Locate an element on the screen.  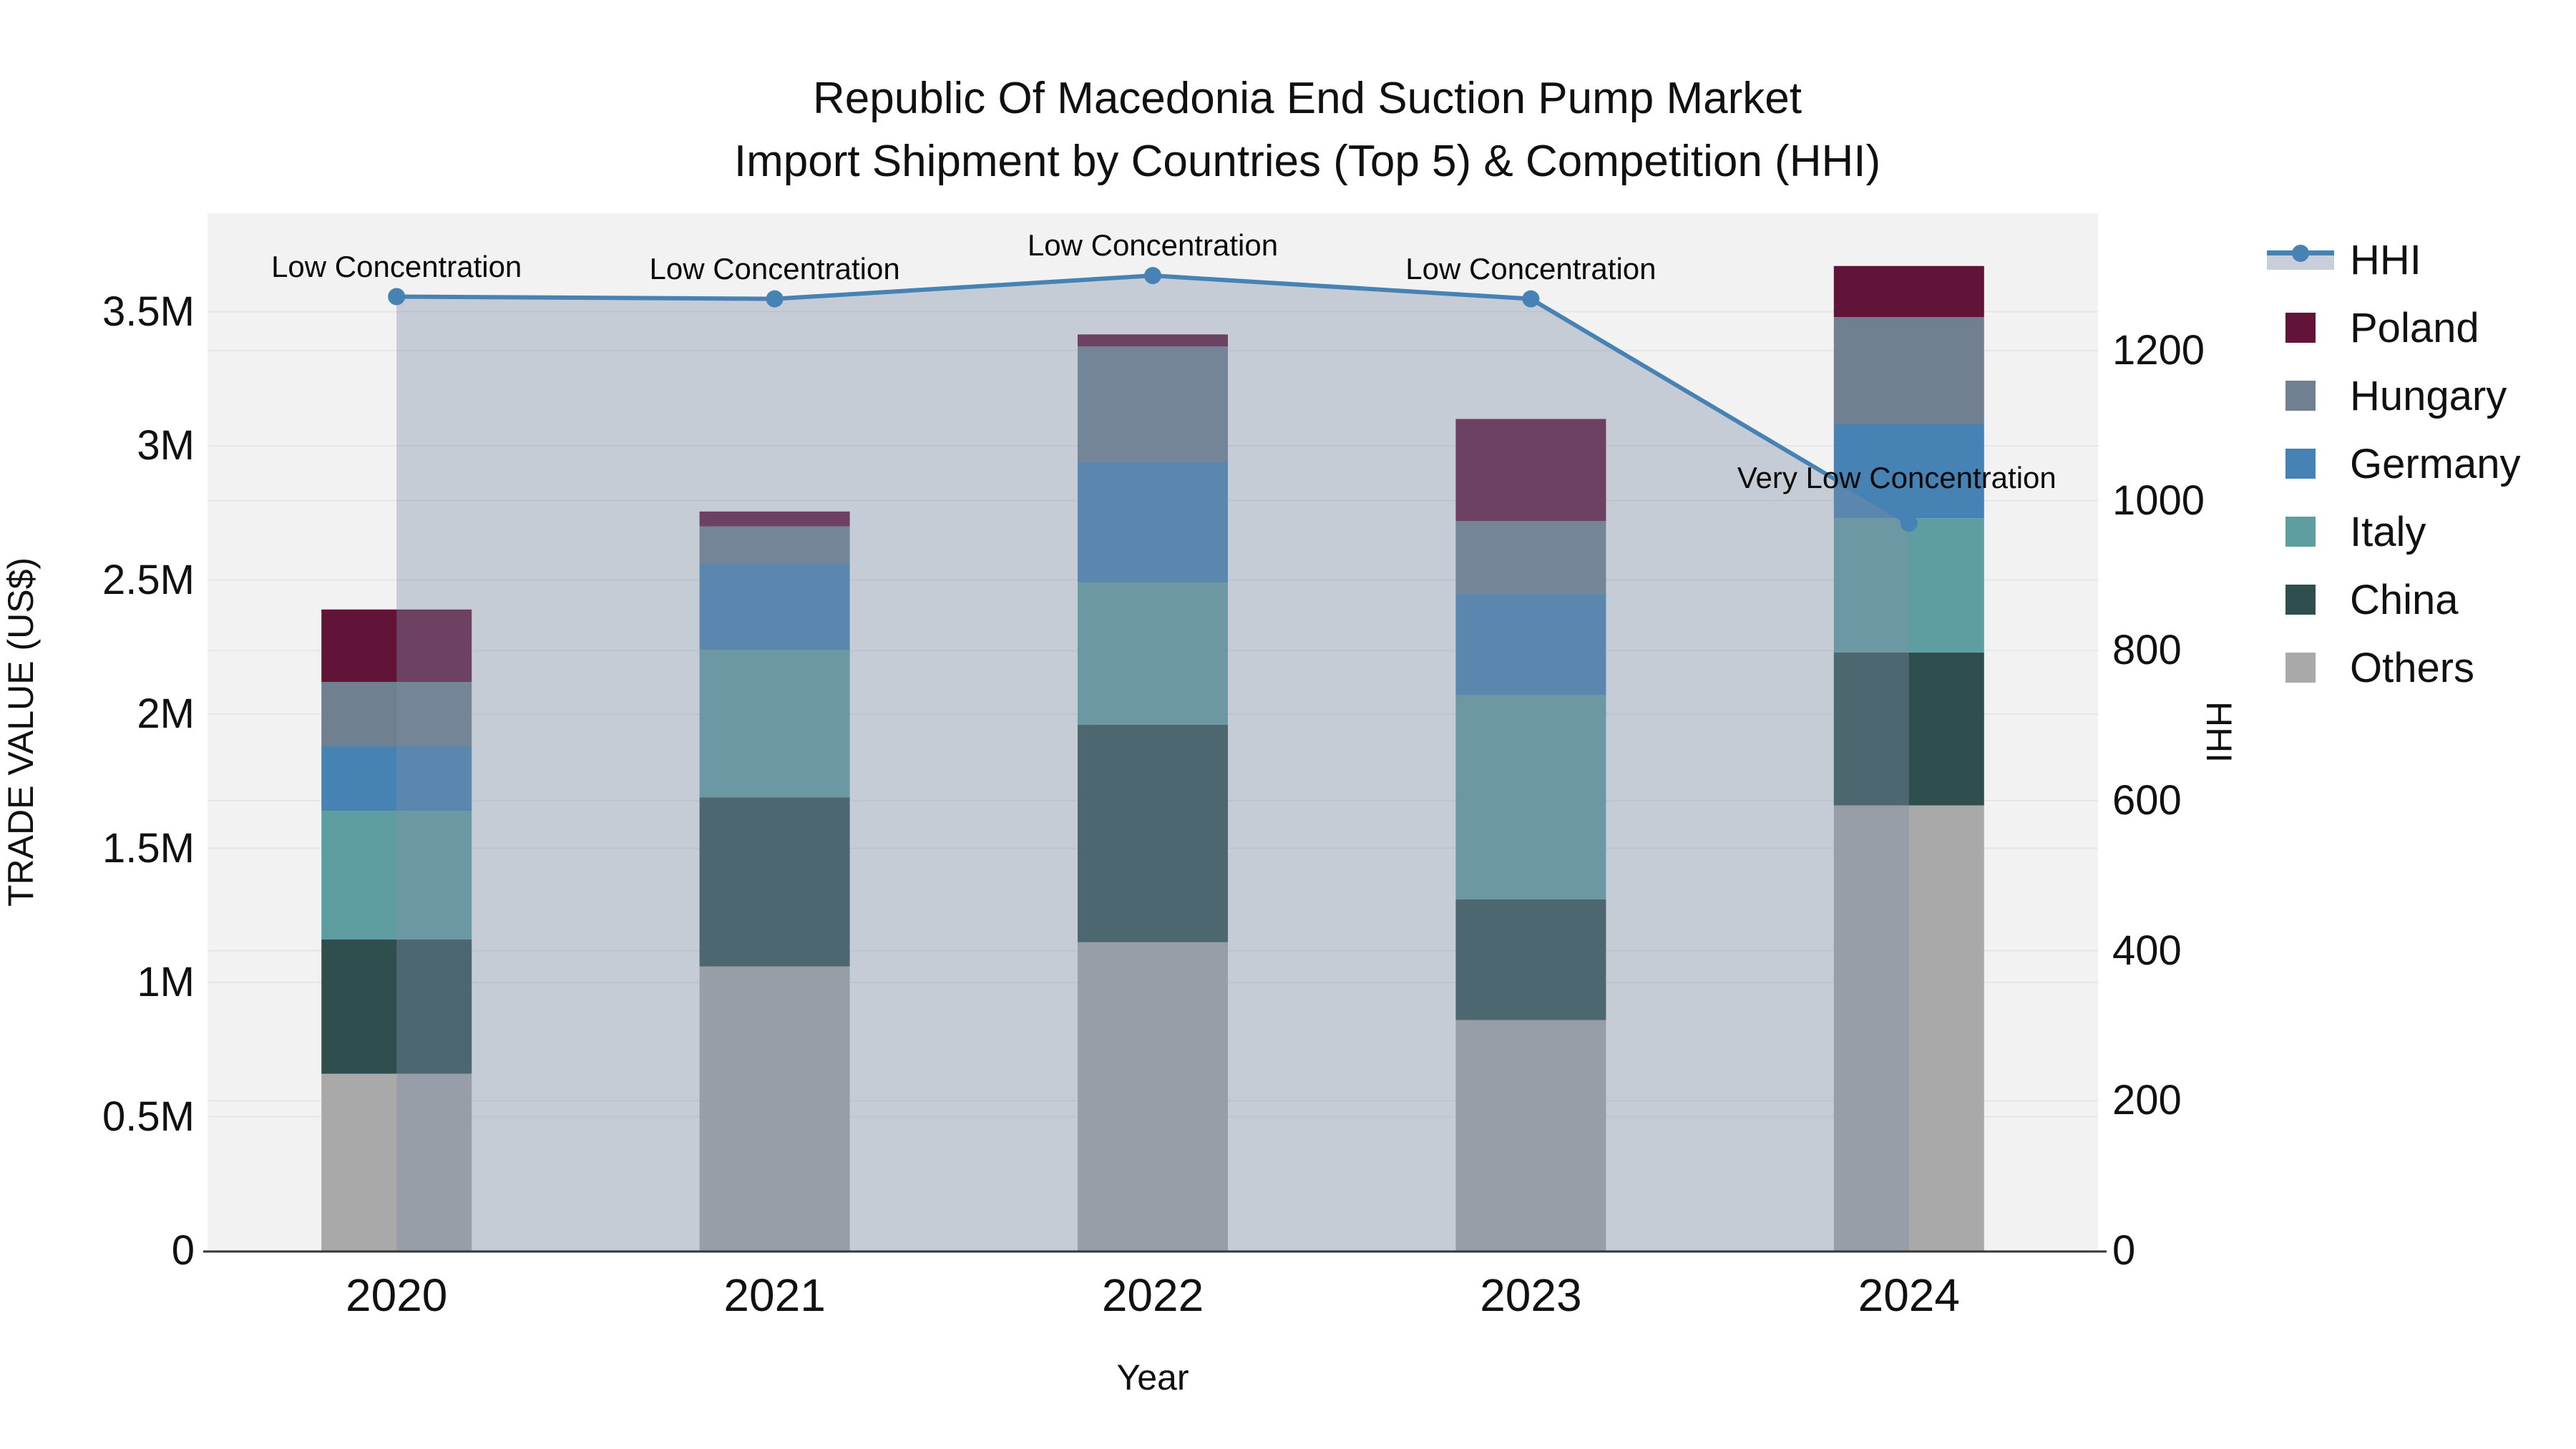
swatch-hungary is located at coordinates (2300, 396).